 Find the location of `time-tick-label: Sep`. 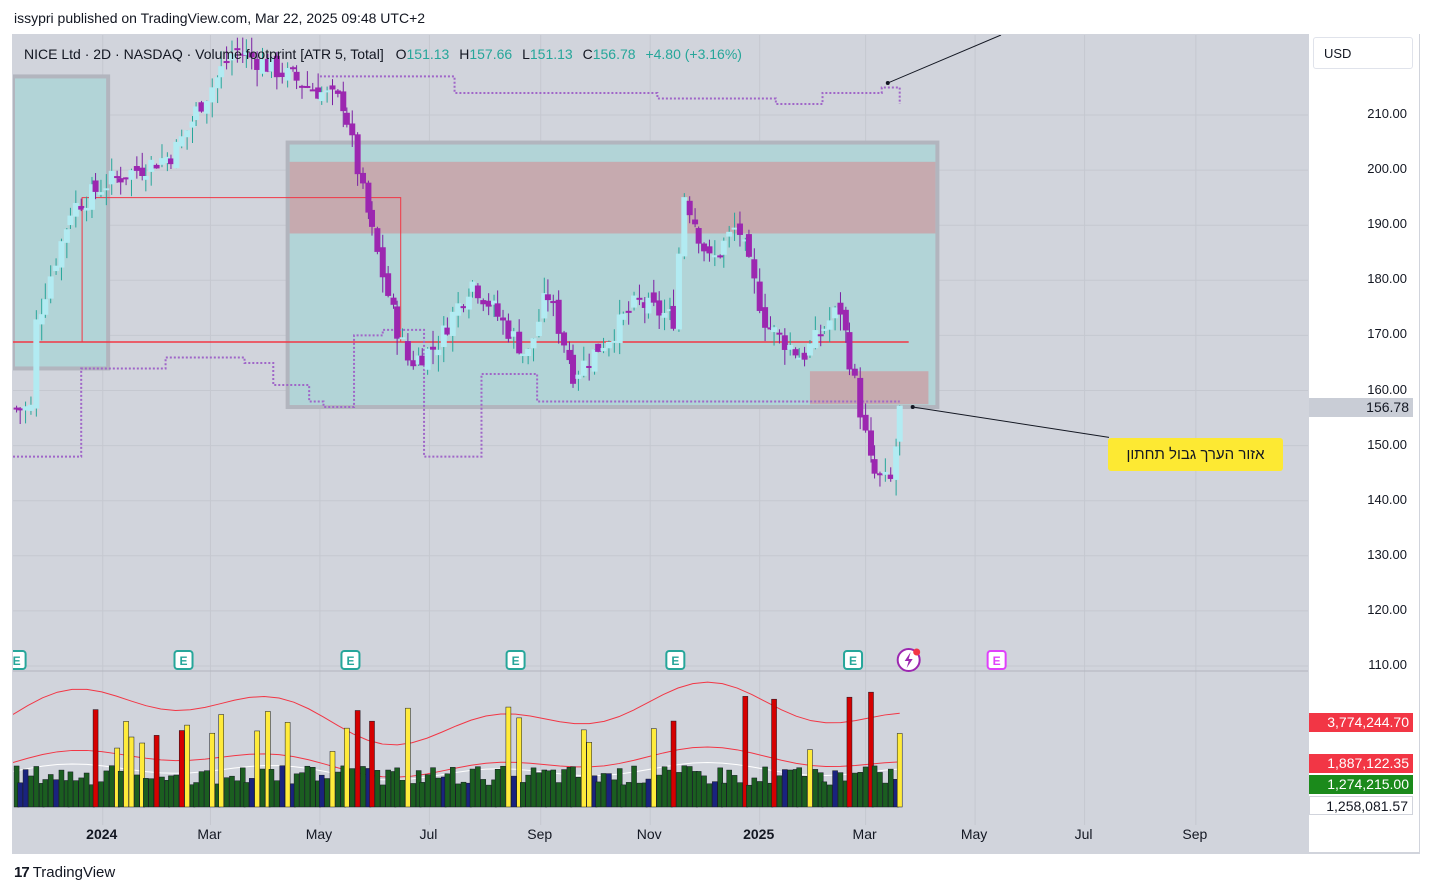

time-tick-label: Sep is located at coordinates (540, 834).